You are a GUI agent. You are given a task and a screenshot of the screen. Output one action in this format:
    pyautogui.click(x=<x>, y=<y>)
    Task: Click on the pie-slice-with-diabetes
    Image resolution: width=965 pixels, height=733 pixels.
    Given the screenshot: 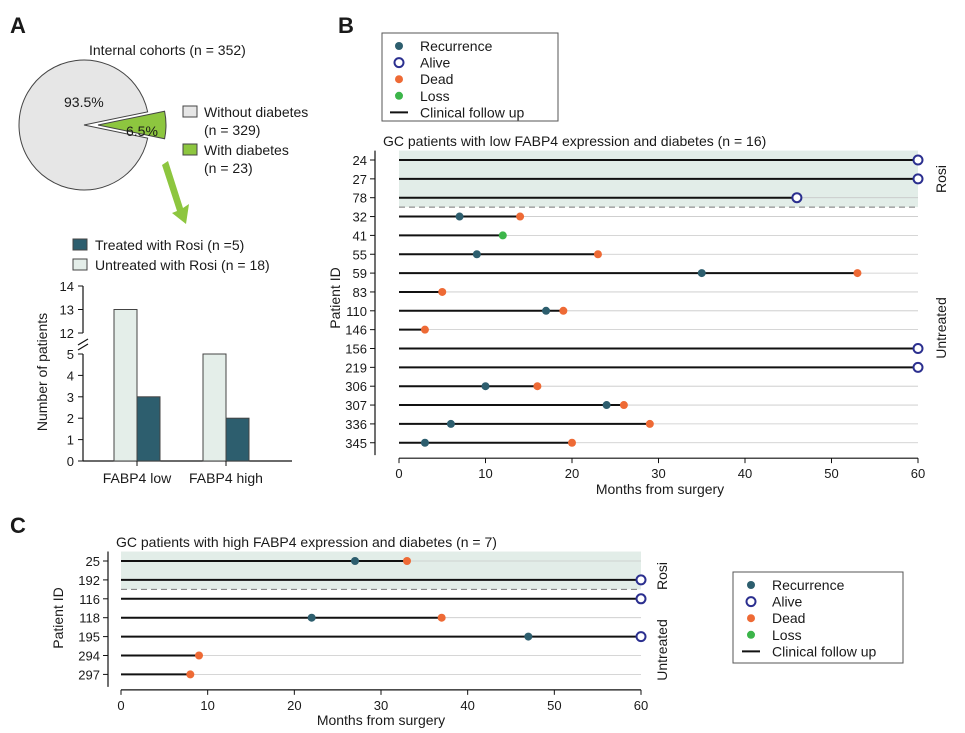 What is the action you would take?
    pyautogui.click(x=132, y=125)
    